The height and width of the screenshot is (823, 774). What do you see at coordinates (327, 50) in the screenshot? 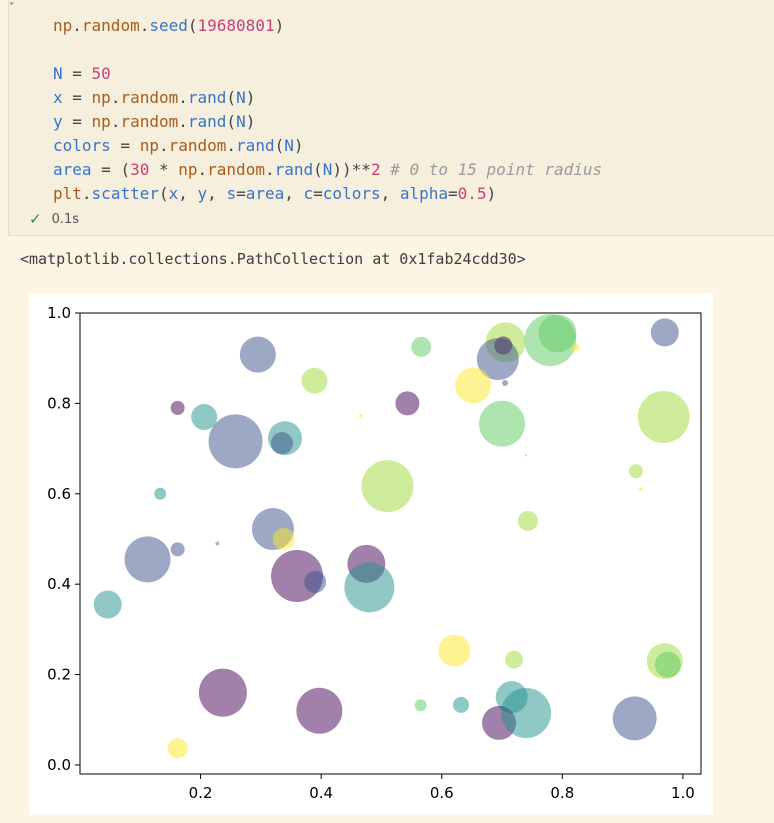
I see `code-line` at bounding box center [327, 50].